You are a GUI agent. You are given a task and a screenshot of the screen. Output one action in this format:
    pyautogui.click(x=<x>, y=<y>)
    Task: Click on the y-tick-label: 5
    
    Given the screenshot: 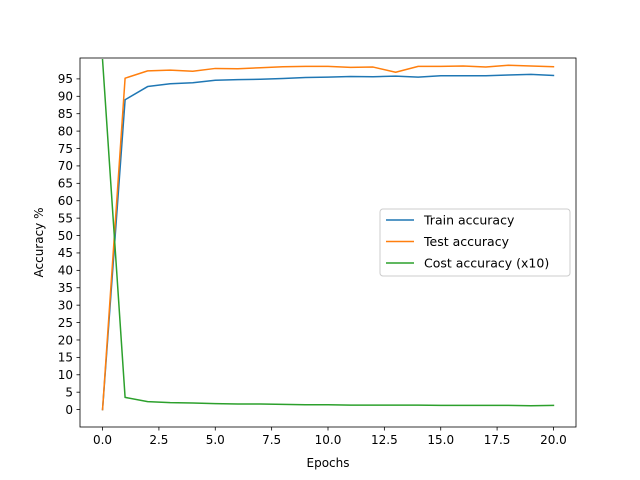 What is the action you would take?
    pyautogui.click(x=69, y=392)
    